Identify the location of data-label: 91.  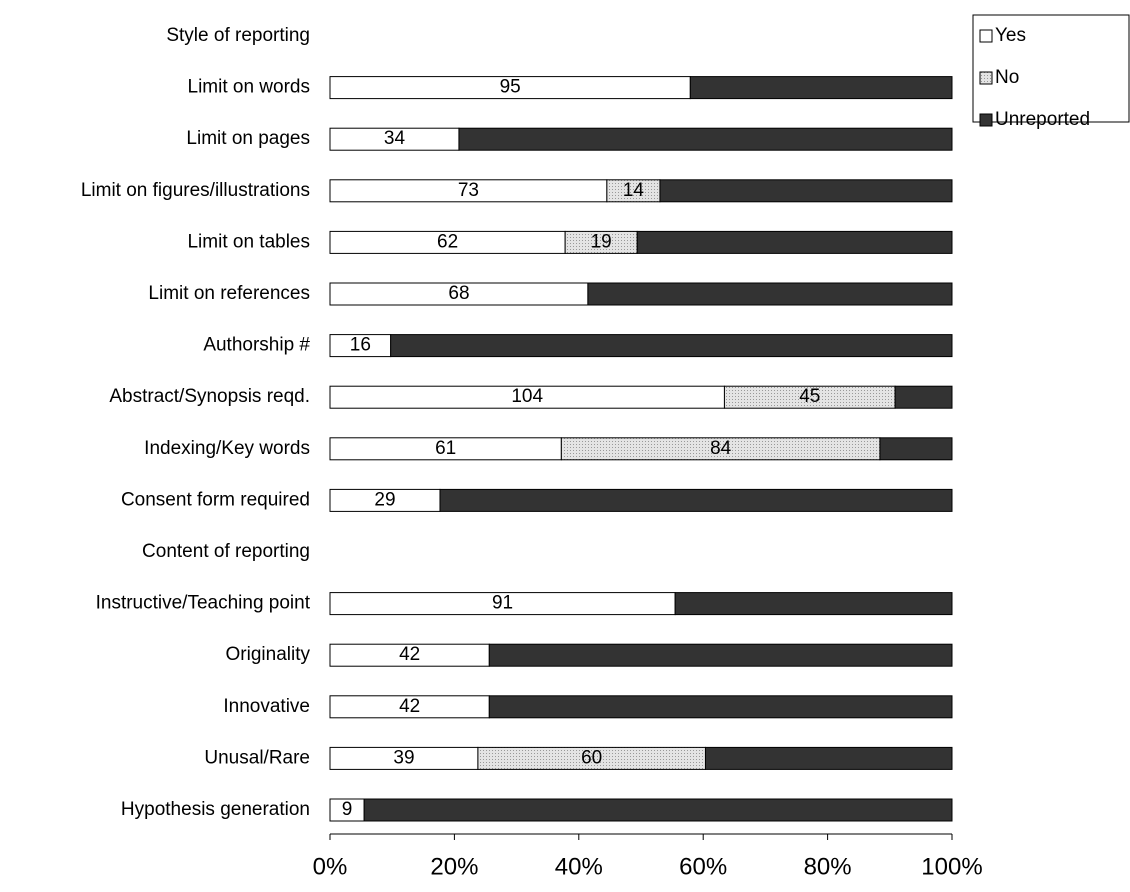
(502, 603).